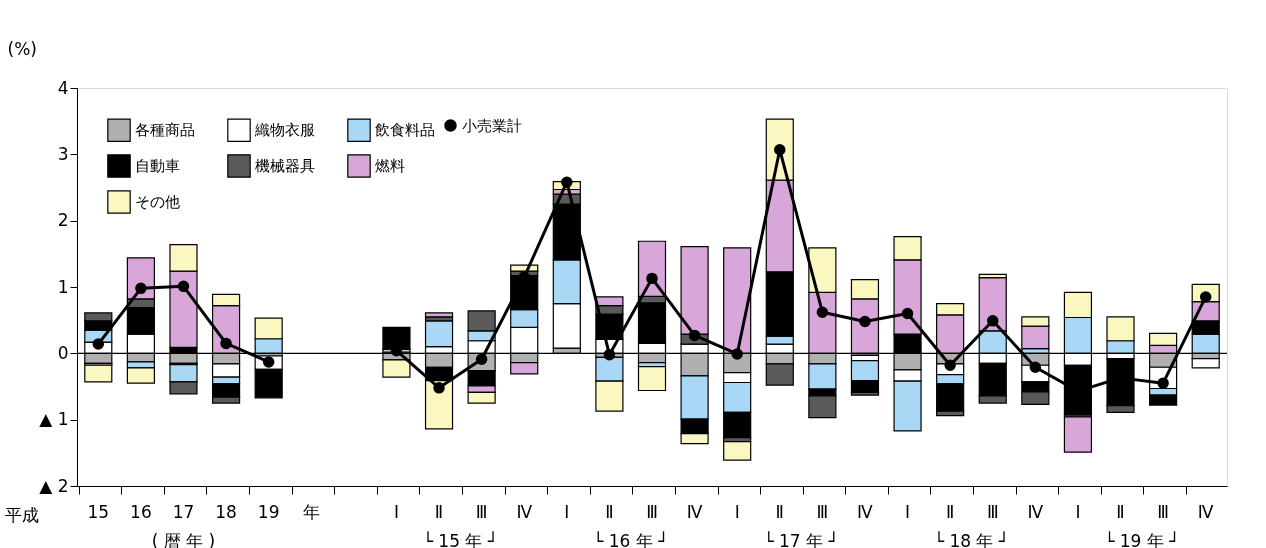  I want to click on legend-label: 飲食料品, so click(405, 130).